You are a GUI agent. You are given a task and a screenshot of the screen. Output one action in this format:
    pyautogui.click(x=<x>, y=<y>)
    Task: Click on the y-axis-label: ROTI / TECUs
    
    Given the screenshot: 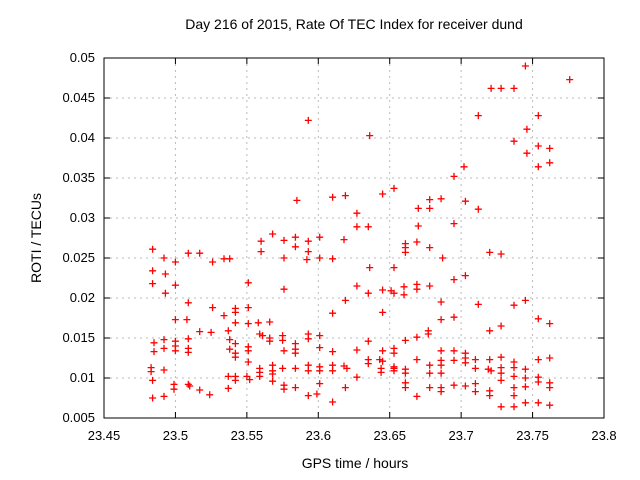 What is the action you would take?
    pyautogui.click(x=36, y=238)
    